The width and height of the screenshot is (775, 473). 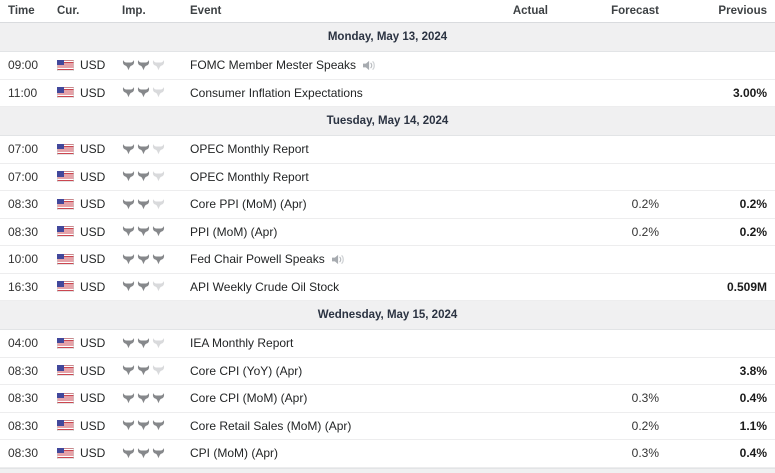 I want to click on event-row: 08:30 USD Core CPI (YoY) (Apr) 3.8%, so click(x=387, y=371).